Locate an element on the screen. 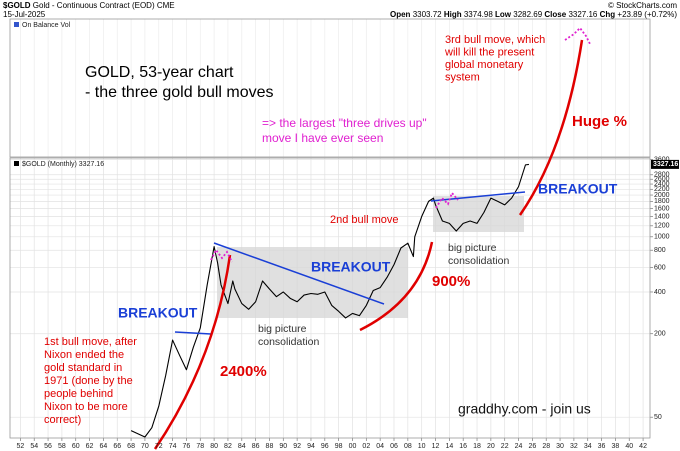  x-tick-label: 60 is located at coordinates (76, 446).